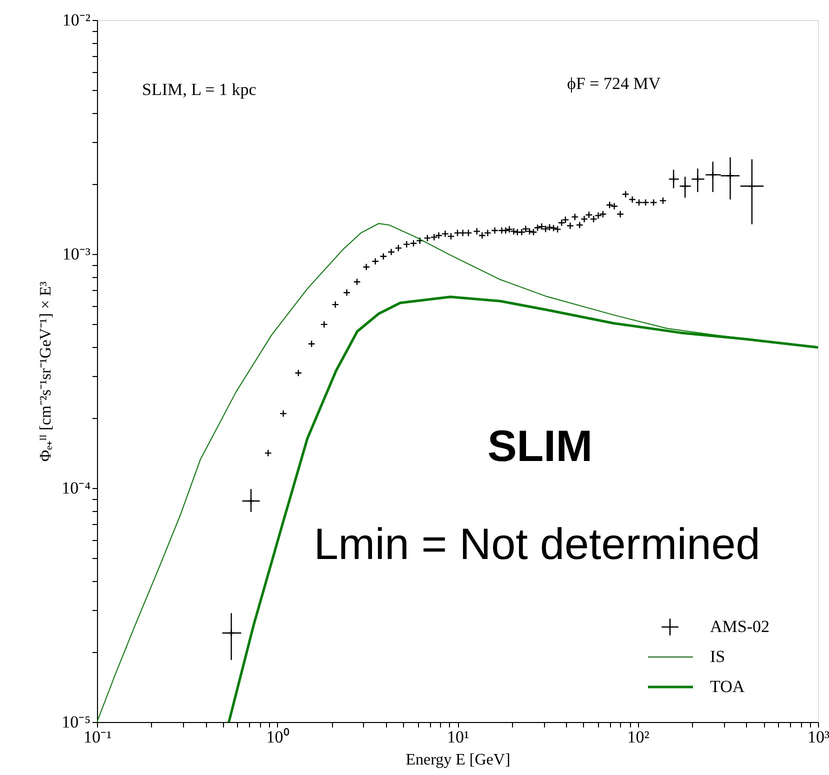  Describe the element at coordinates (614, 83) in the screenshot. I see `annotation: ϕF = 724 MV` at that location.